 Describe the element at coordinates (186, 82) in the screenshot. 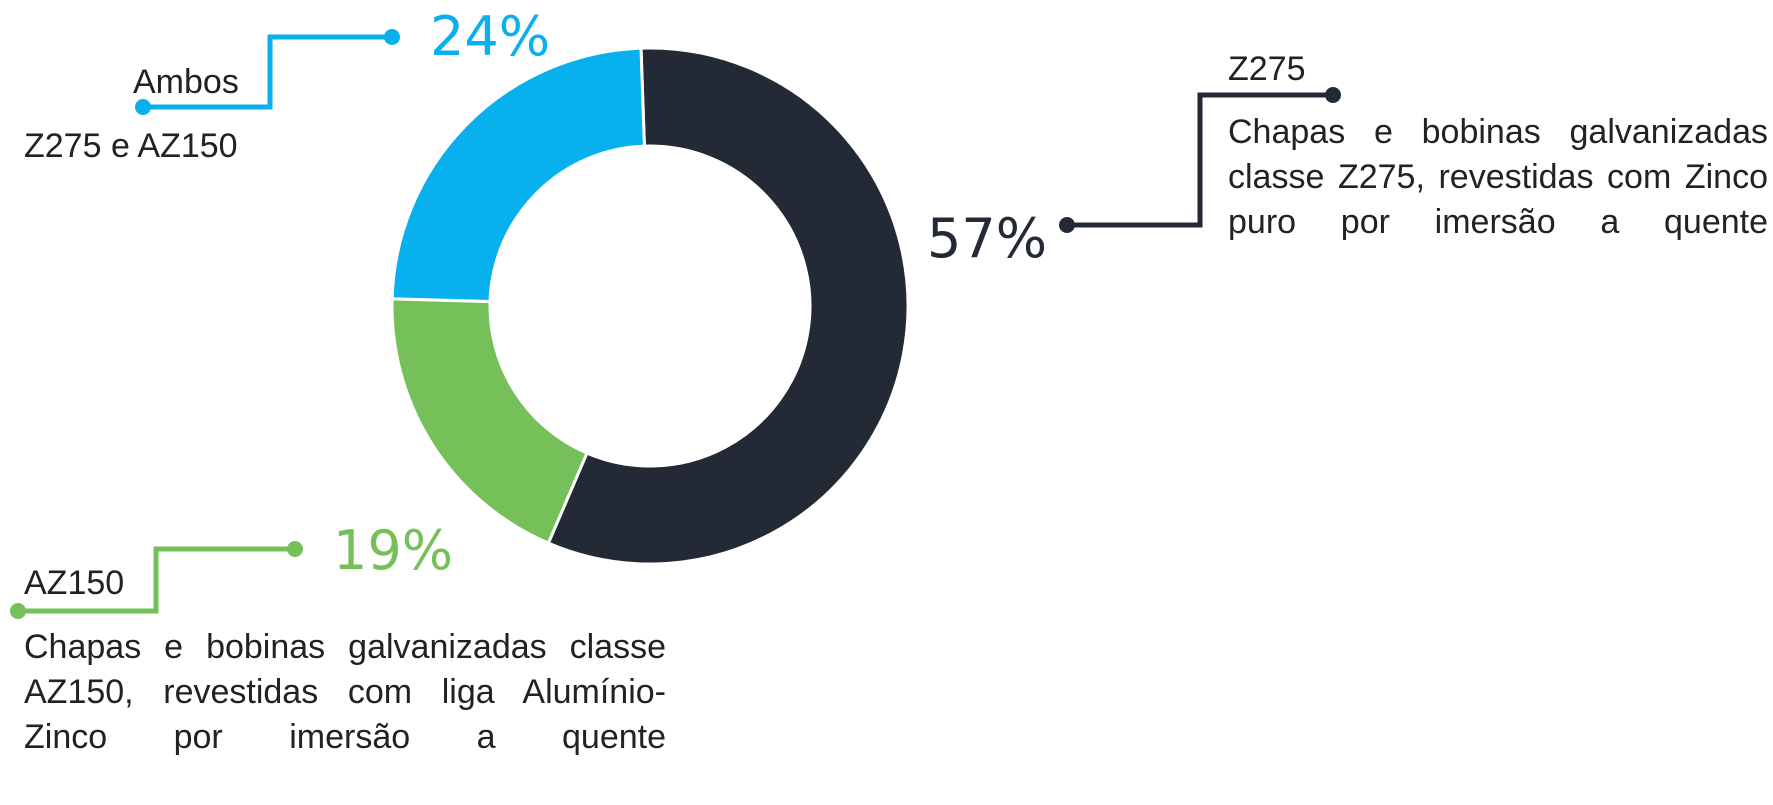

I see `category-label-ambos: Ambos` at that location.